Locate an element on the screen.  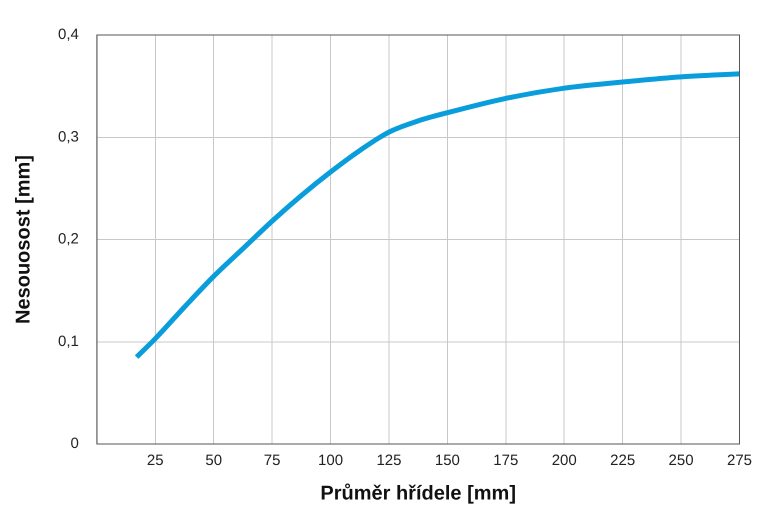
y-tick-label: 0,2 is located at coordinates (68, 239).